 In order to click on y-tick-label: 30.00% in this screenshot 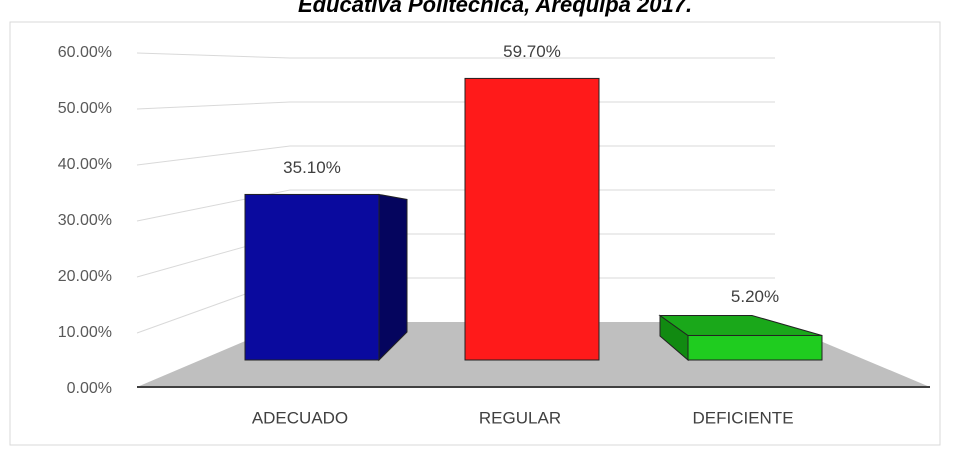, I will do `click(85, 220)`.